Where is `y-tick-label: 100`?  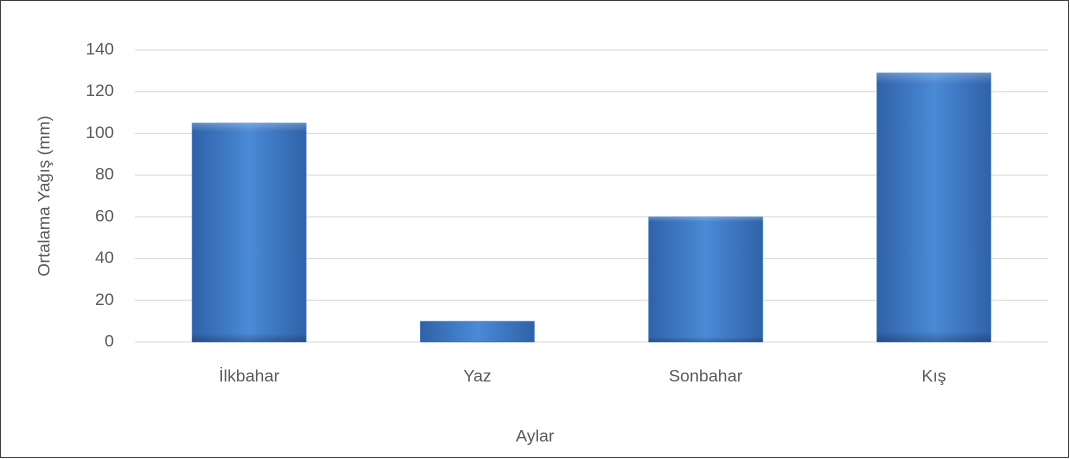
y-tick-label: 100 is located at coordinates (100, 132).